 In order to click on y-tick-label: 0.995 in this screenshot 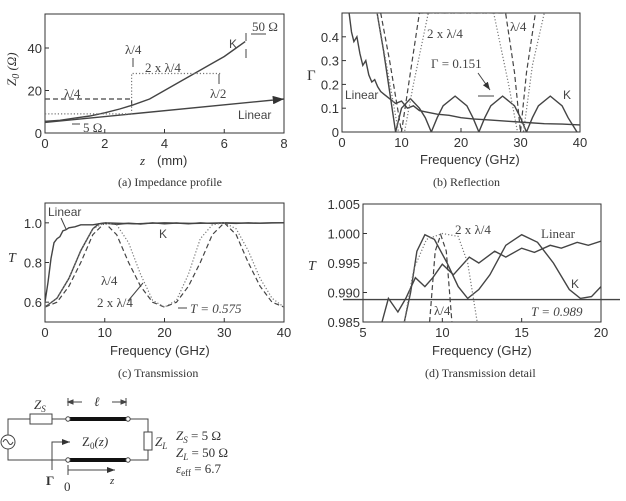, I will do `click(343, 263)`.